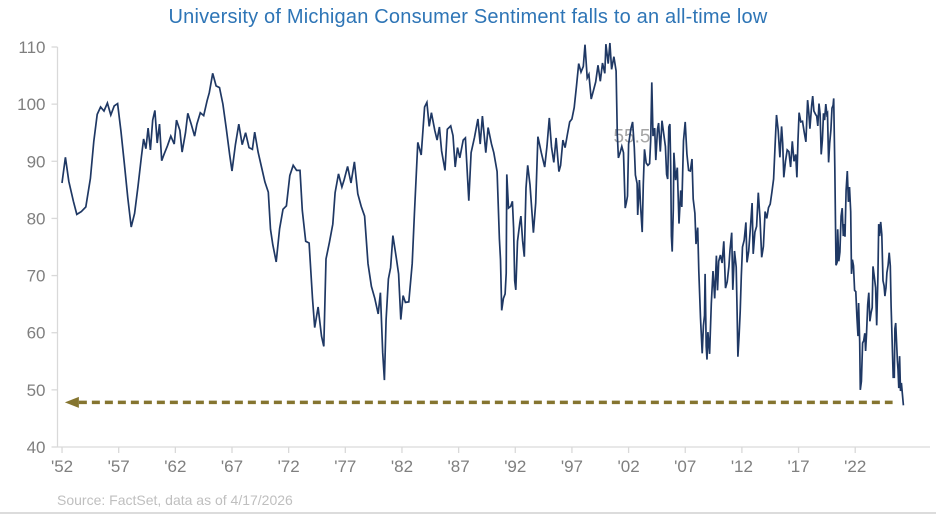 This screenshot has height=514, width=936. I want to click on x-tick-label: '12, so click(742, 466).